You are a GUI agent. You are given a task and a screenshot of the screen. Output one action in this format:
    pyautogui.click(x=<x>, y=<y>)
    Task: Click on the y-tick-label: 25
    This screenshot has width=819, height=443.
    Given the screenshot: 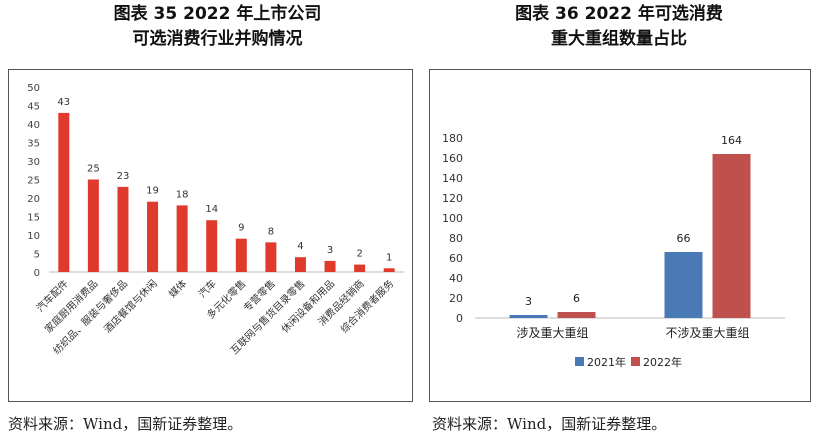 What is the action you would take?
    pyautogui.click(x=33, y=181)
    